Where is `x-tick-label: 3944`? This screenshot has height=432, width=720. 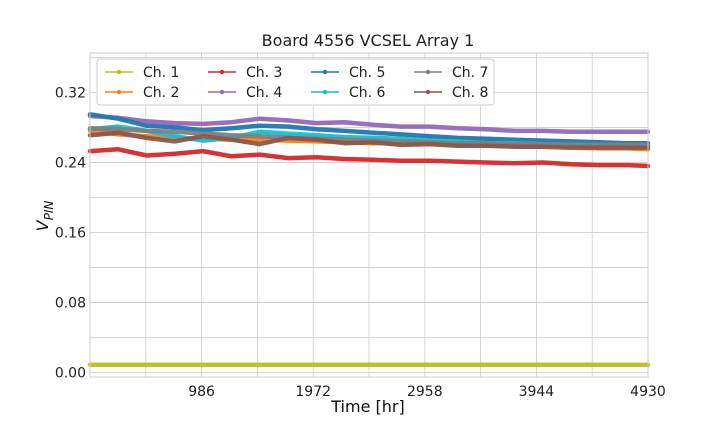
x-tick-label: 3944 is located at coordinates (537, 392).